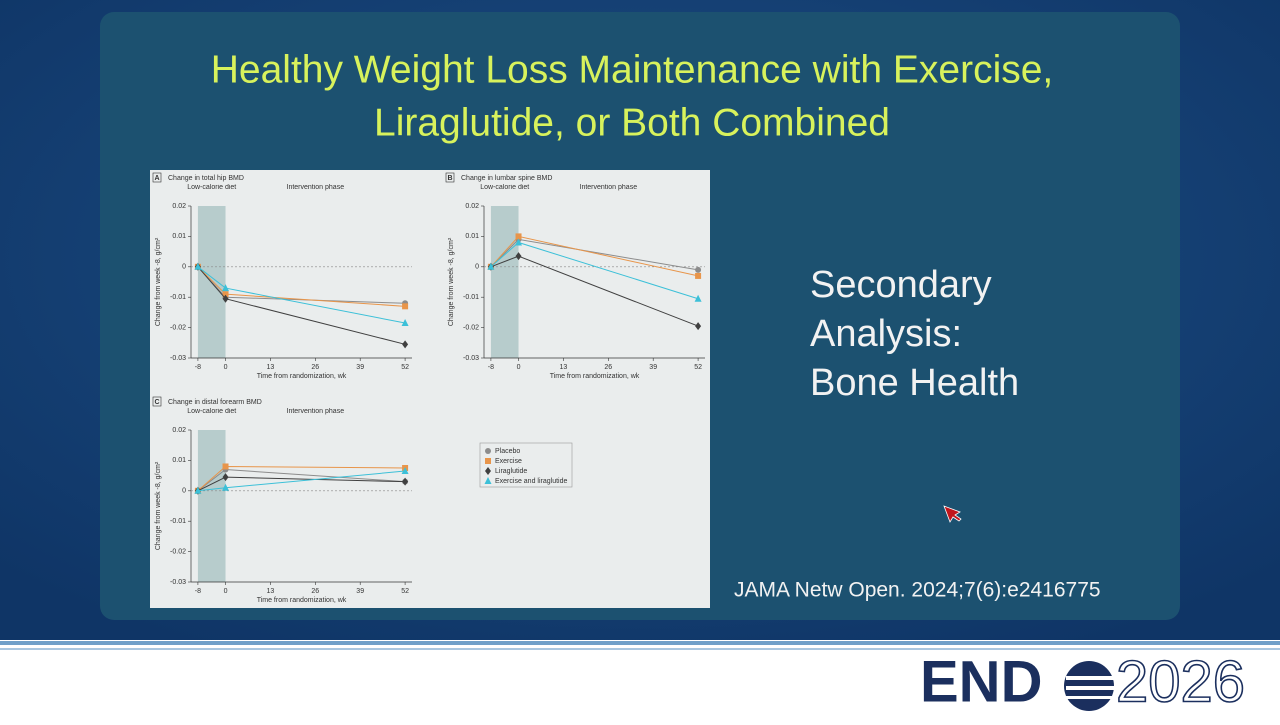 The height and width of the screenshot is (725, 1280). I want to click on panel-label: A, so click(156, 178).